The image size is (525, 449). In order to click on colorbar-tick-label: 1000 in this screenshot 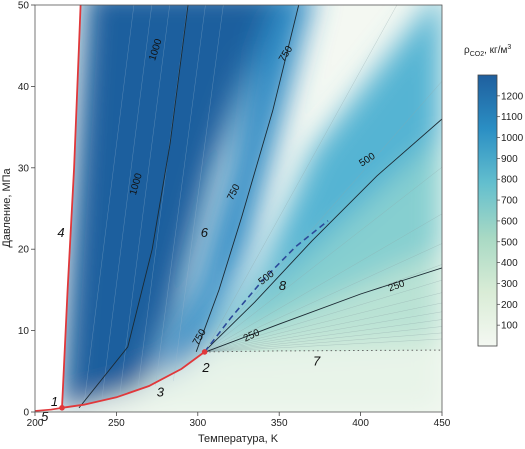, I will do `click(512, 138)`.